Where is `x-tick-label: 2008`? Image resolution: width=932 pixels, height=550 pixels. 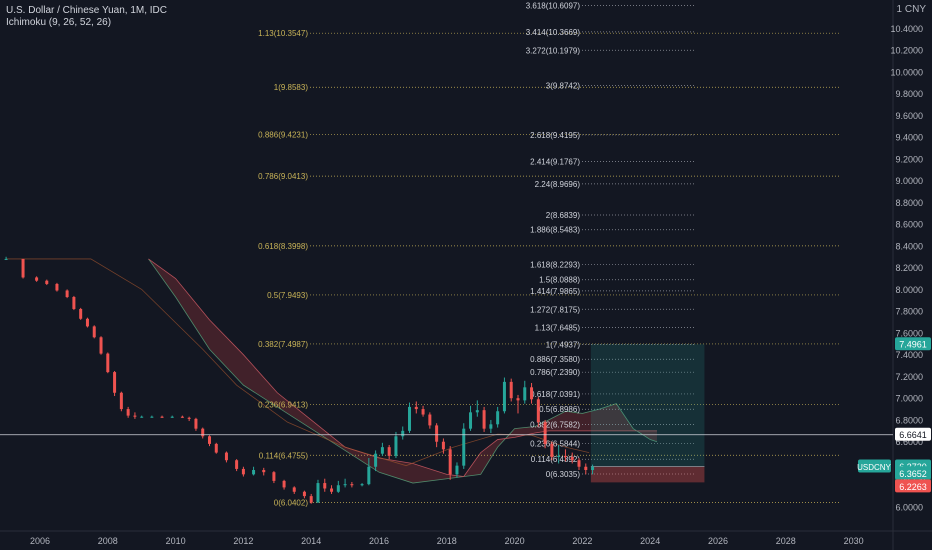
x-tick-label: 2008 is located at coordinates (108, 541).